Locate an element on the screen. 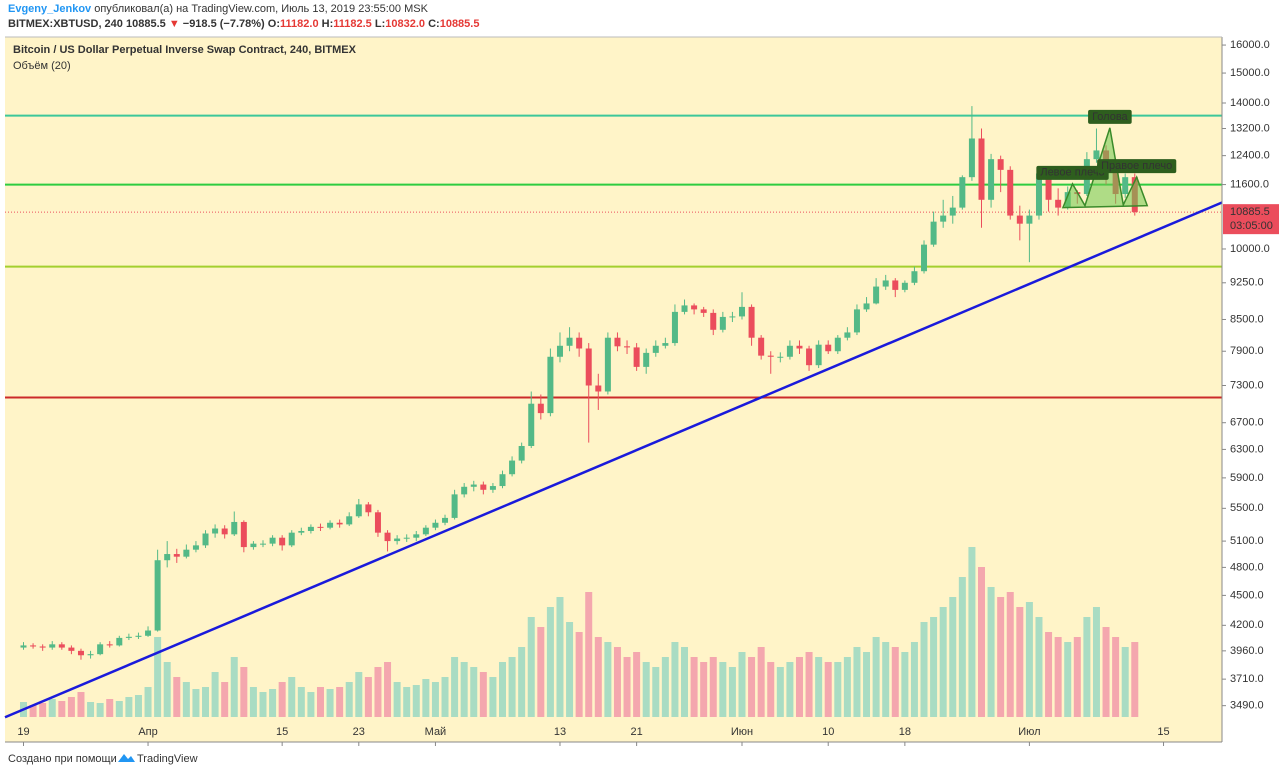 Image resolution: width=1280 pixels, height=774 pixels. x-tick-label: 19 is located at coordinates (23, 732).